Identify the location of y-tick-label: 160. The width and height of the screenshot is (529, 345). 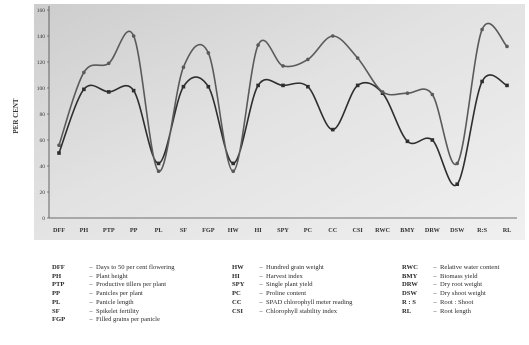
(41, 11).